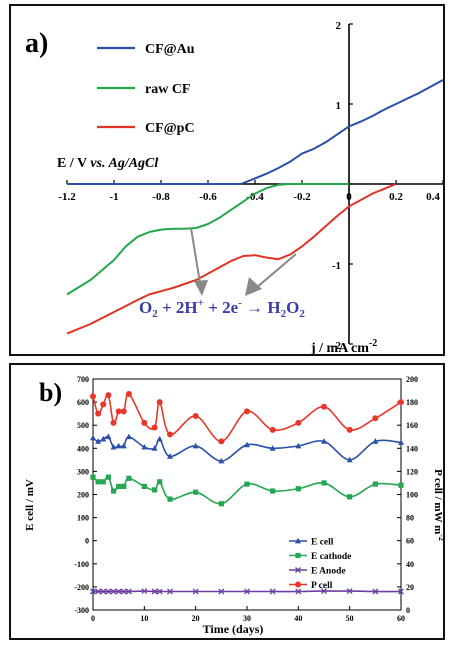 This screenshot has height=645, width=452. Describe the element at coordinates (233, 629) in the screenshot. I see `x-axis-label-b: Time (days)` at that location.